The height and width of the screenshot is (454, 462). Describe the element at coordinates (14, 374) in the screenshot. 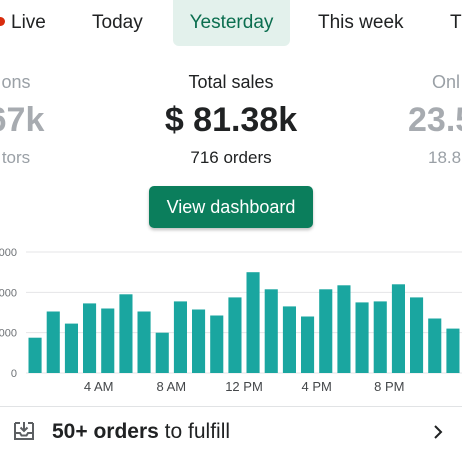

I see `y-tick-label: 0` at that location.